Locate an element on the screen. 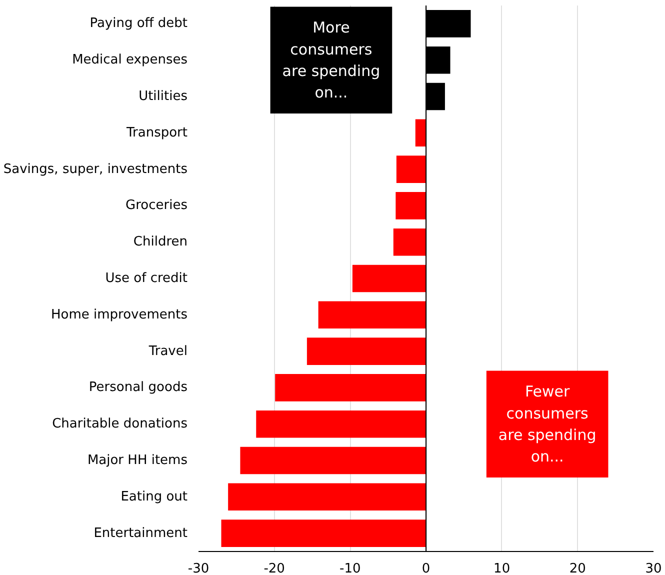  y-tick-label: Use of credit is located at coordinates (146, 278).